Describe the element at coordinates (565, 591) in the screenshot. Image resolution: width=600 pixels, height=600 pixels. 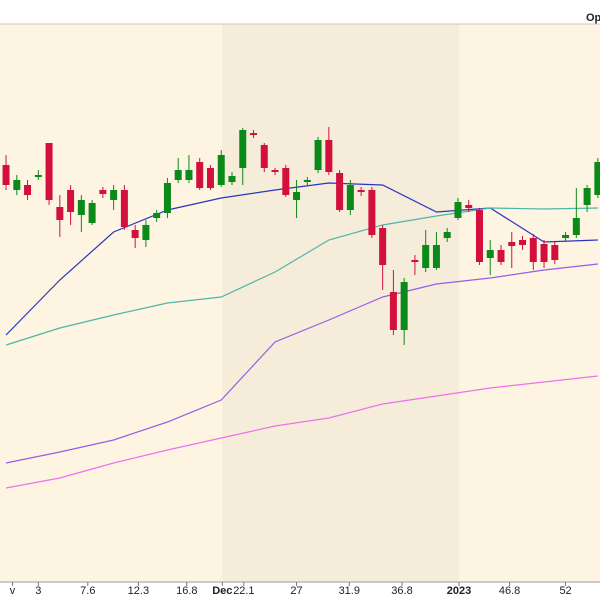
I see `x-tick-label: 52` at that location.